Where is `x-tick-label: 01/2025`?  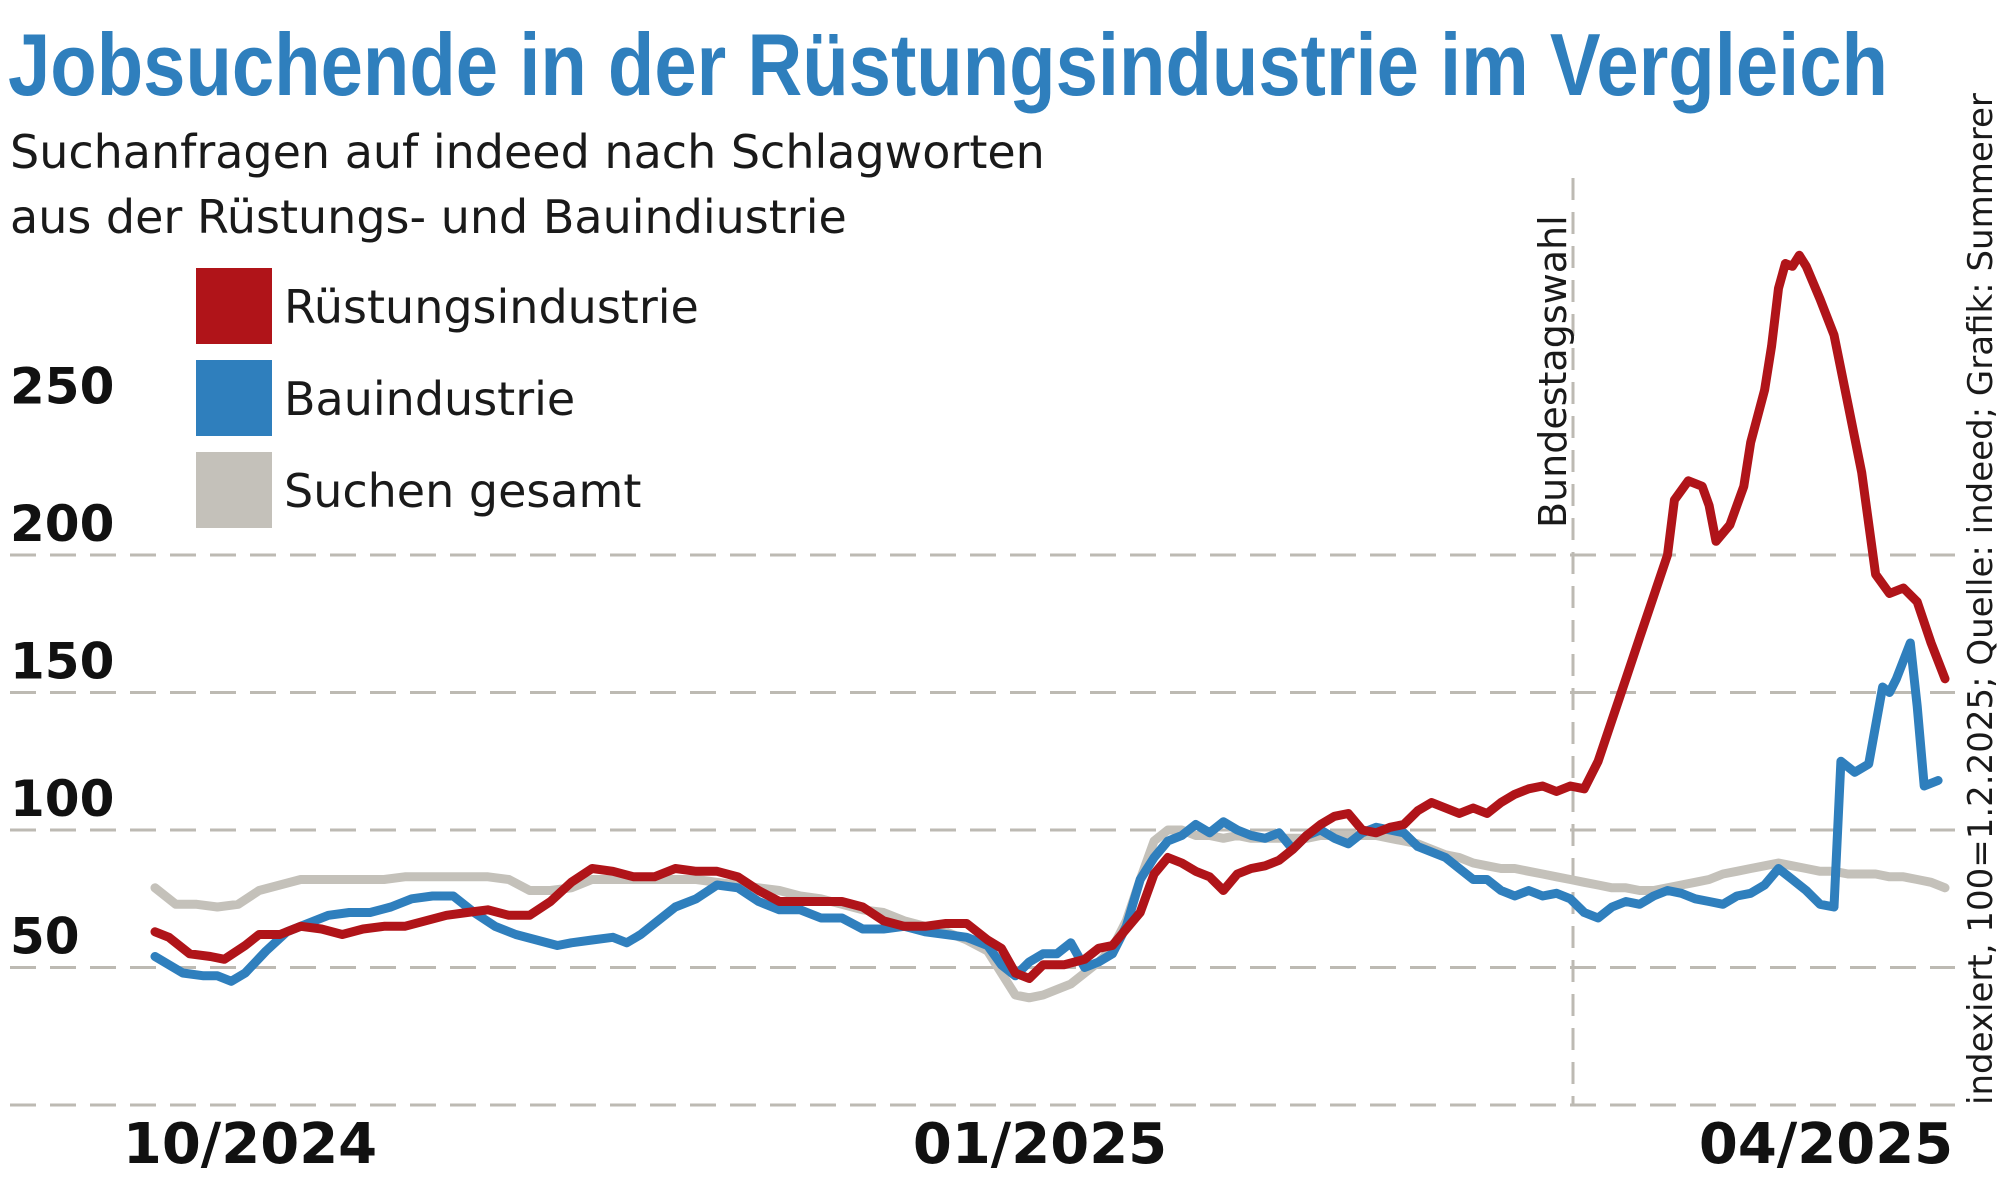
x-tick-label: 01/2025 is located at coordinates (1040, 1144).